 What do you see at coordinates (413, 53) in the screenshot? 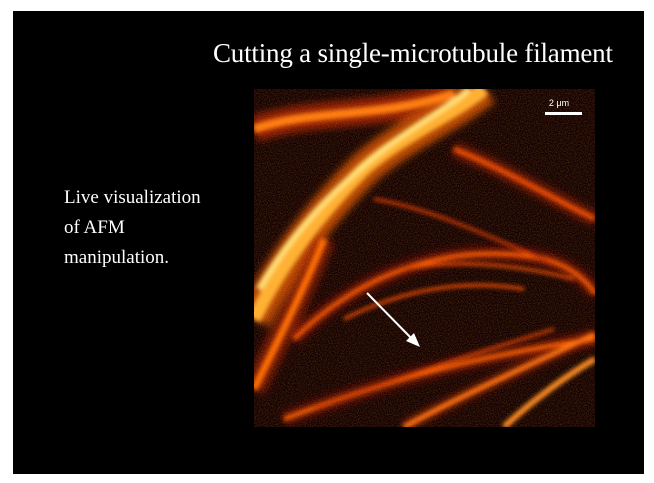
I see `slide-title: Cutting a single-microtubule filament` at bounding box center [413, 53].